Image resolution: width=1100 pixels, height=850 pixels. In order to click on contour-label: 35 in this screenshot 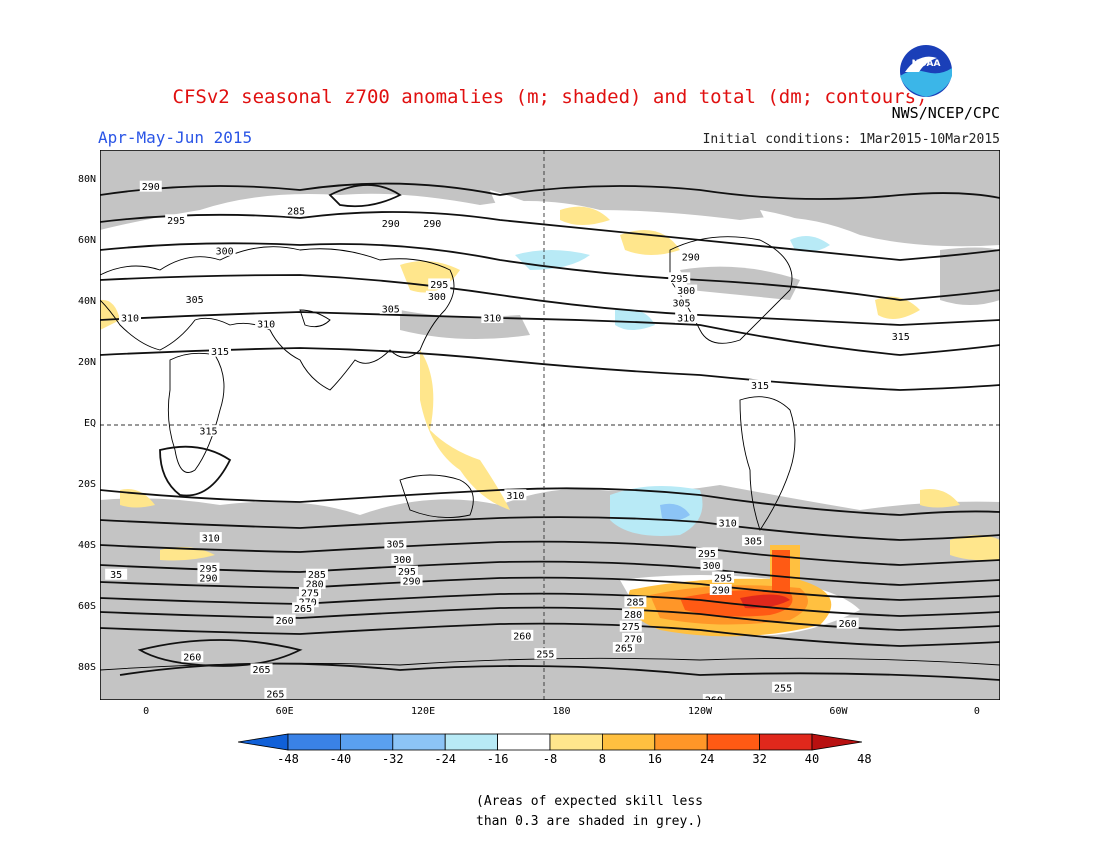, I will do `click(116, 575)`.